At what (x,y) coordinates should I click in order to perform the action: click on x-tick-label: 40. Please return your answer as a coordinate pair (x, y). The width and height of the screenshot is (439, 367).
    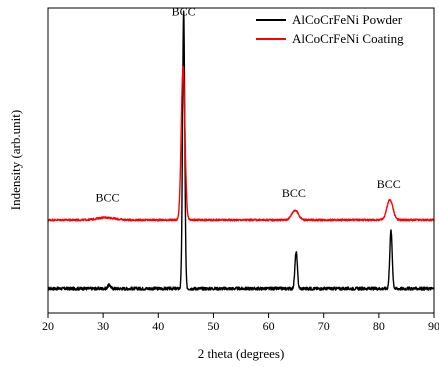
    Looking at the image, I should click on (158, 326).